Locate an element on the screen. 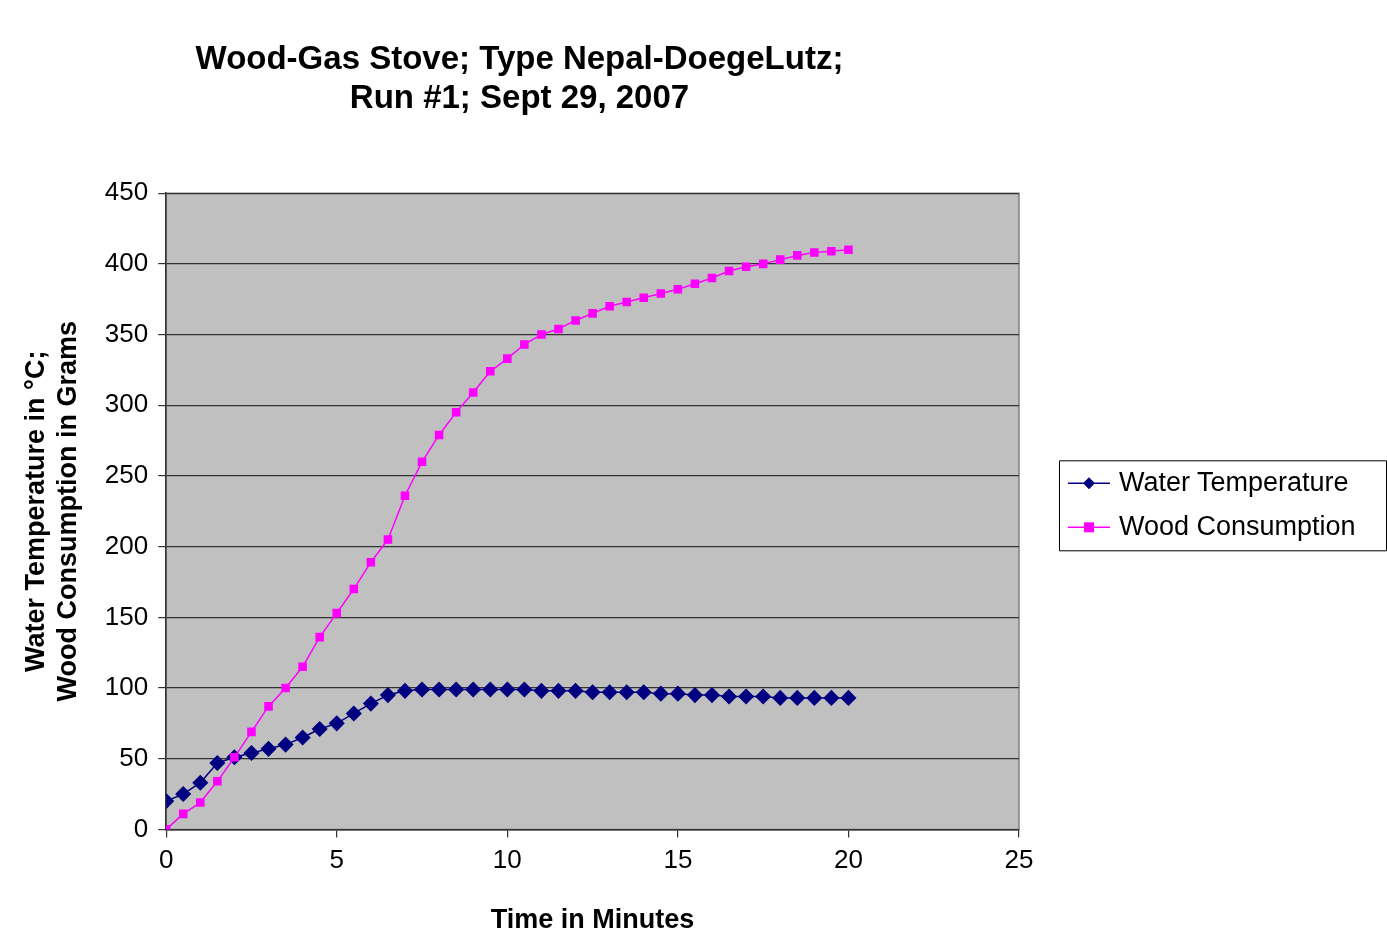 The image size is (1387, 937). y-tick-label: 50 is located at coordinates (134, 756).